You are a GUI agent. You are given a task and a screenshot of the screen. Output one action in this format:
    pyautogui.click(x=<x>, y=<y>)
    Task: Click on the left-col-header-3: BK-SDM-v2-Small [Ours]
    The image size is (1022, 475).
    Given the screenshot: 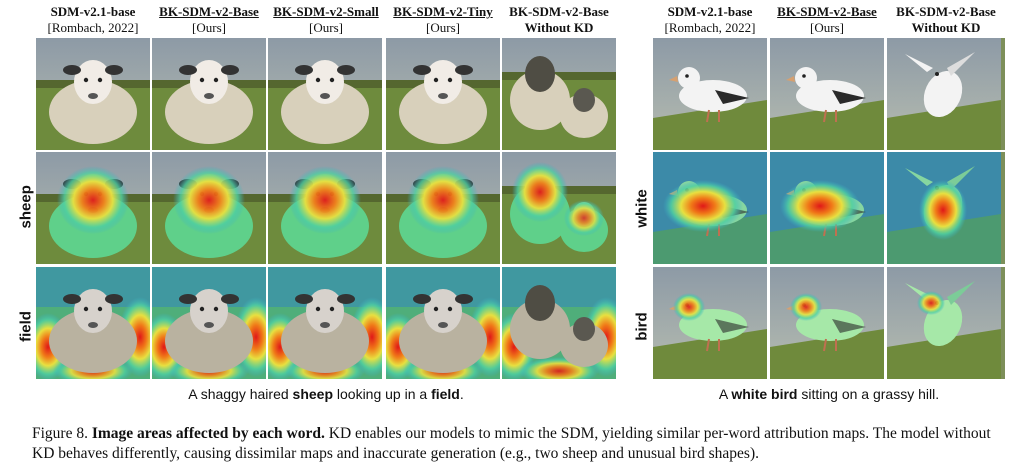 What is the action you would take?
    pyautogui.click(x=326, y=20)
    